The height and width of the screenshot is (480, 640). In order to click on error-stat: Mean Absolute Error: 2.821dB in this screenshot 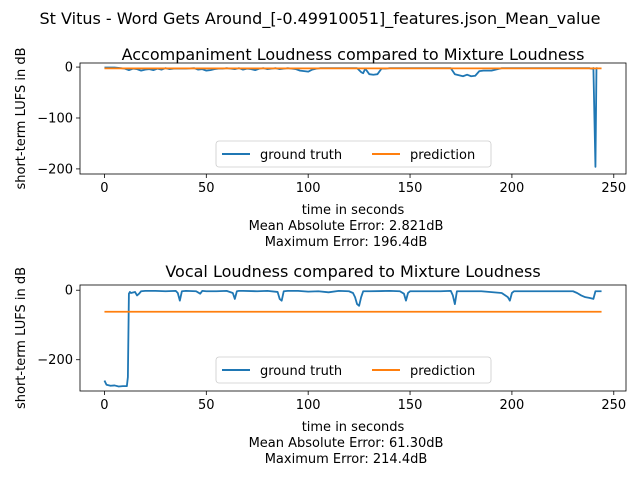, I will do `click(346, 226)`.